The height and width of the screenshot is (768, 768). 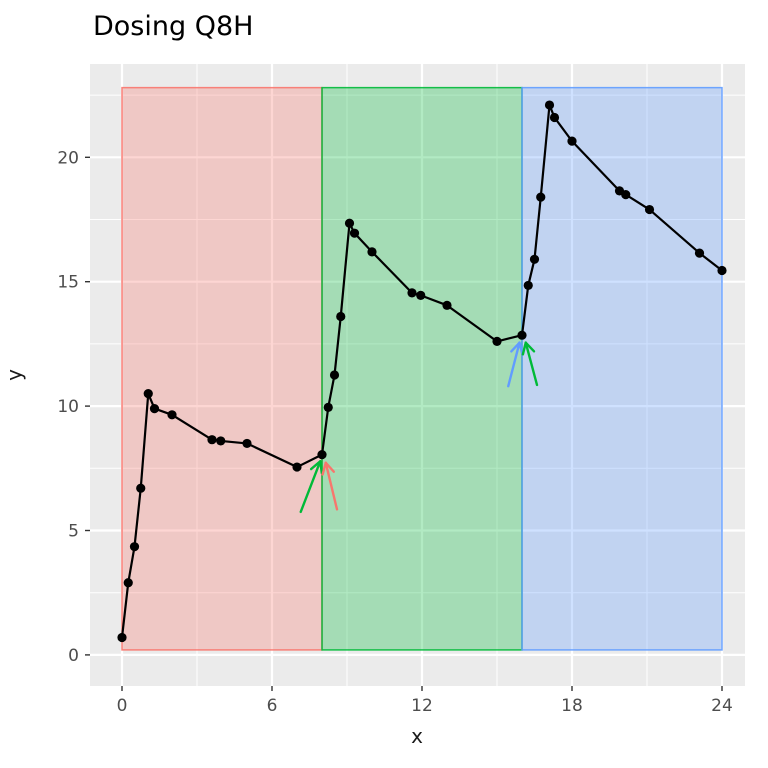 I want to click on y-axis-title: y, so click(x=14, y=375).